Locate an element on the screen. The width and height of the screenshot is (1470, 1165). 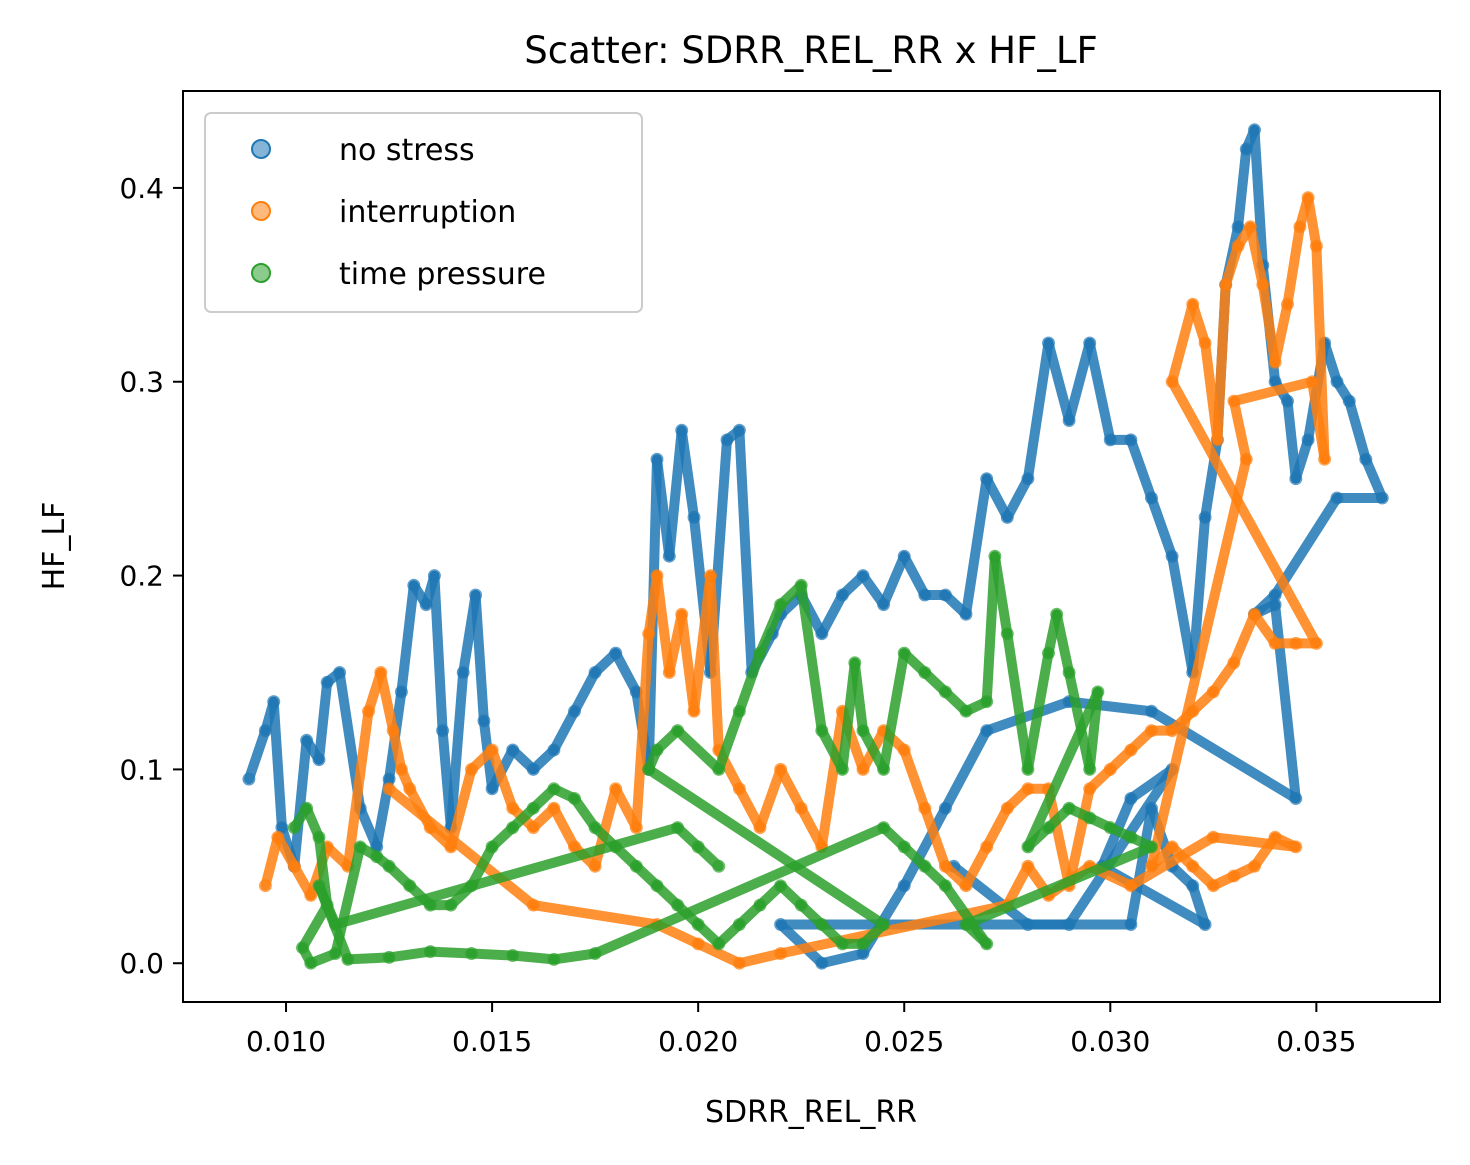
x-tick-label: 0.030 is located at coordinates (1110, 1041).